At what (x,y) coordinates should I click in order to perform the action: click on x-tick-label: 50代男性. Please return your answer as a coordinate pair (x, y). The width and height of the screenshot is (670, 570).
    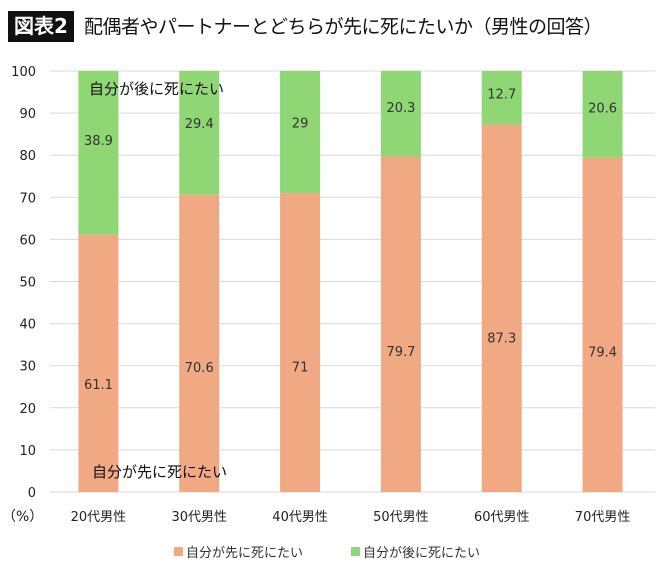
    Looking at the image, I should click on (401, 517).